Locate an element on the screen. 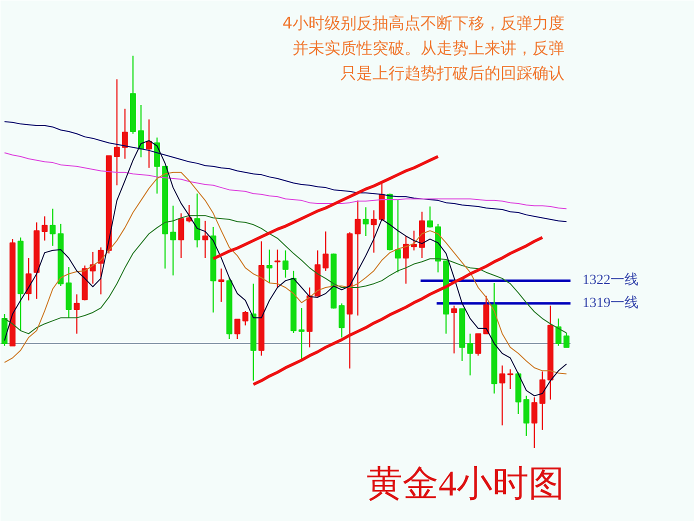 The width and height of the screenshot is (694, 521). ref-line-label: 1319一线 is located at coordinates (610, 302).